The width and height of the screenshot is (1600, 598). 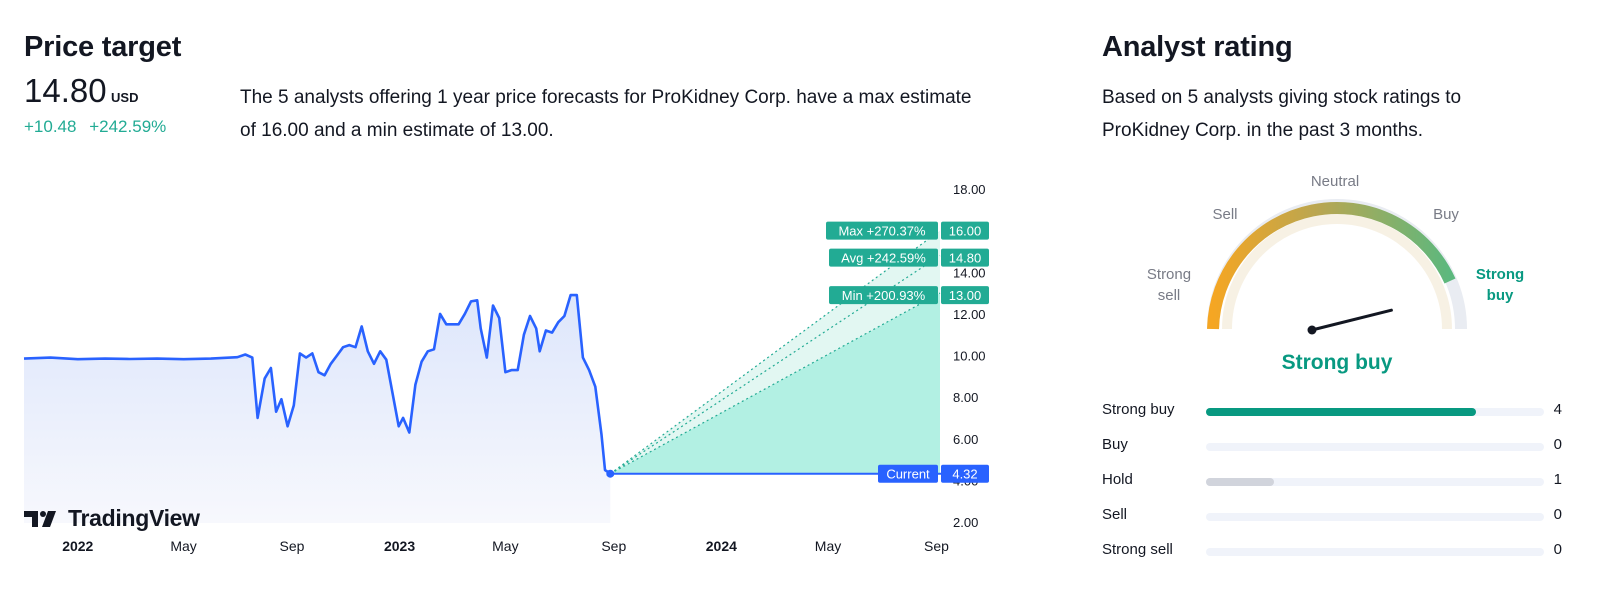 What do you see at coordinates (1115, 444) in the screenshot?
I see `rating-label: Buy` at bounding box center [1115, 444].